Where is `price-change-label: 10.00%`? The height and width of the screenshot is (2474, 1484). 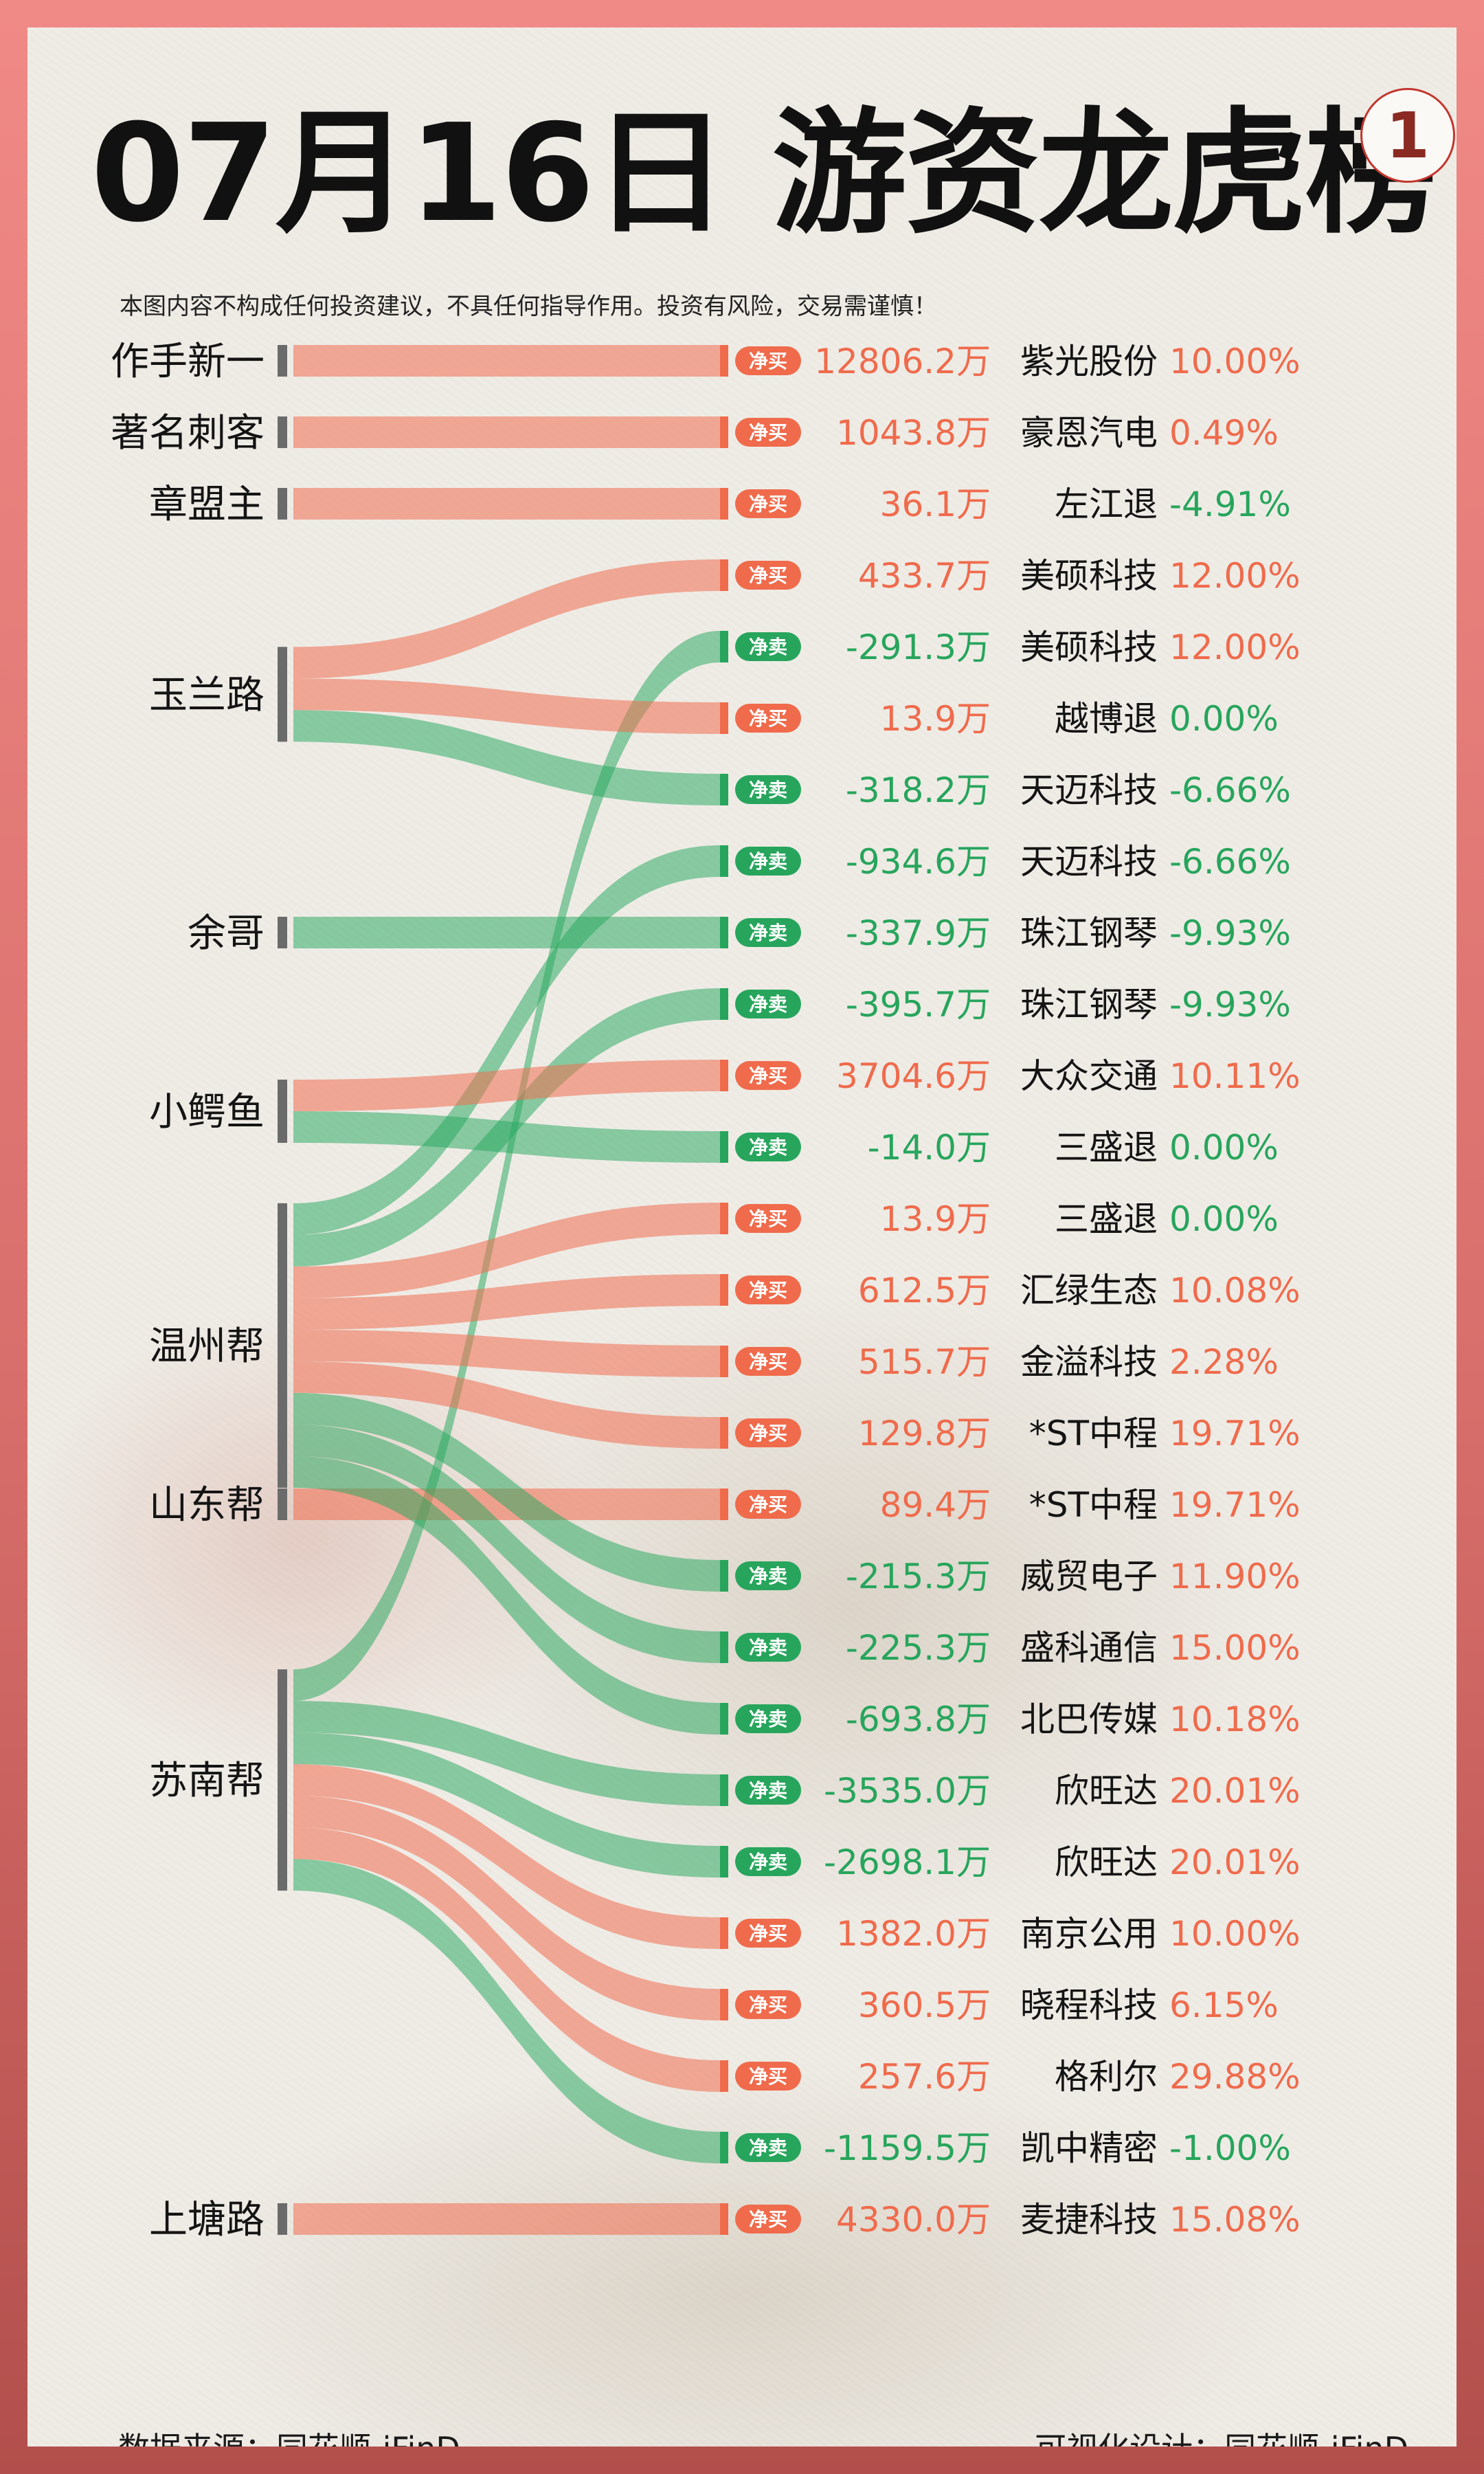
price-change-label: 10.00% is located at coordinates (1235, 1934).